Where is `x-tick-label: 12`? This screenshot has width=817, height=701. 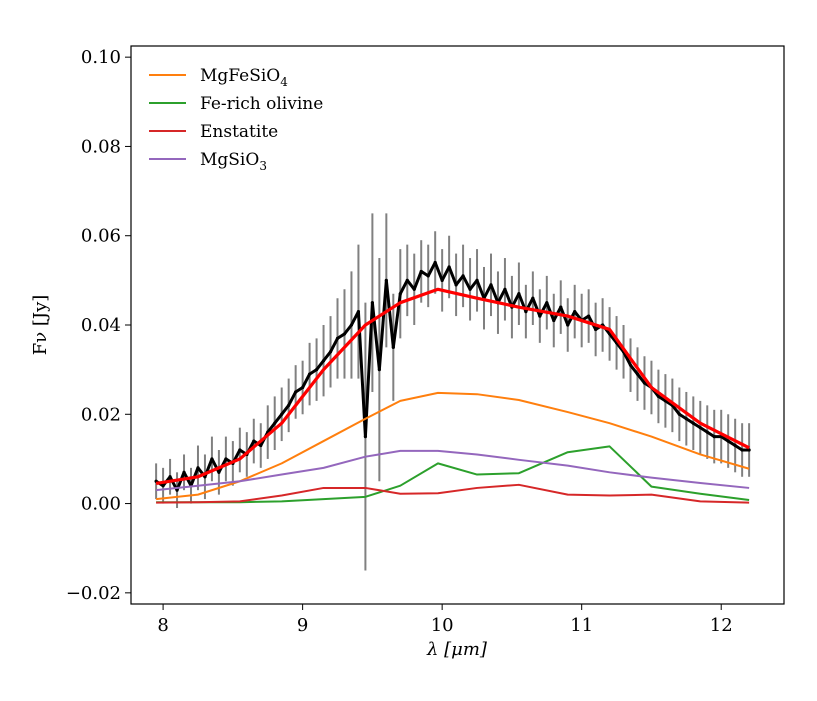
x-tick-label: 12 is located at coordinates (721, 625).